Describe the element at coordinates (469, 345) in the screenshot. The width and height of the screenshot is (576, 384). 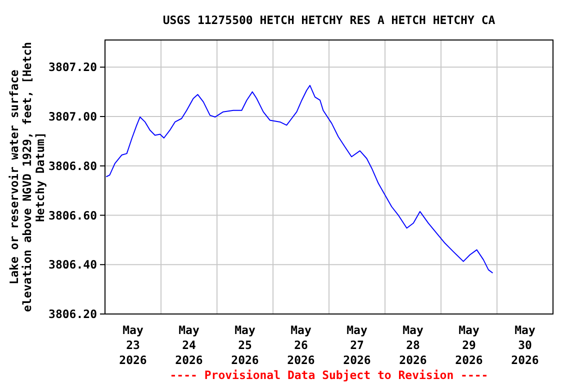
I see `x-tick-label: May 29 2026` at that location.